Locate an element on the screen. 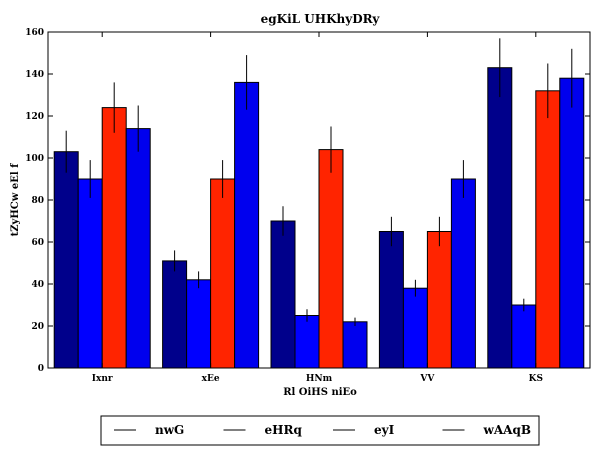 This screenshot has height=469, width=603. bar-eyI-KS is located at coordinates (548, 229).